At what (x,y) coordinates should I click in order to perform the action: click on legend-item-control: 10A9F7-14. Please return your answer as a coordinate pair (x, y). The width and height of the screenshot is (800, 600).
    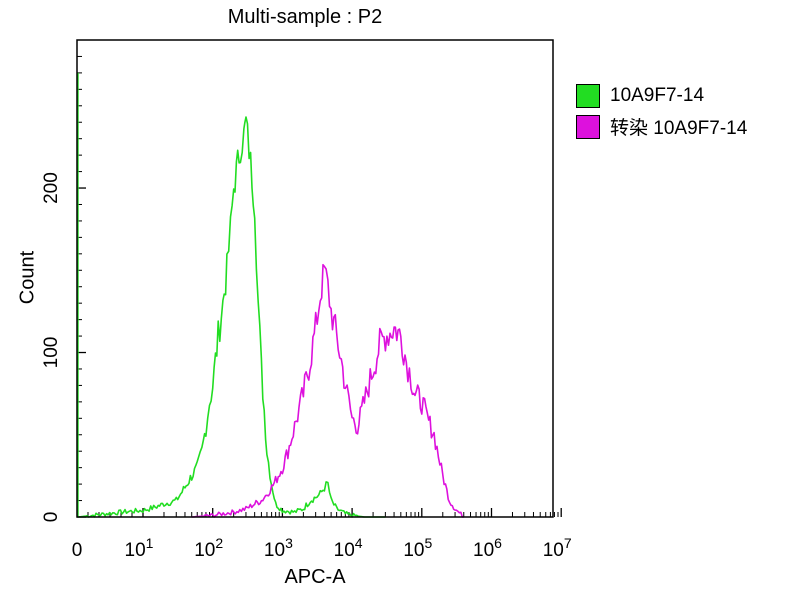
    Looking at the image, I should click on (661, 95).